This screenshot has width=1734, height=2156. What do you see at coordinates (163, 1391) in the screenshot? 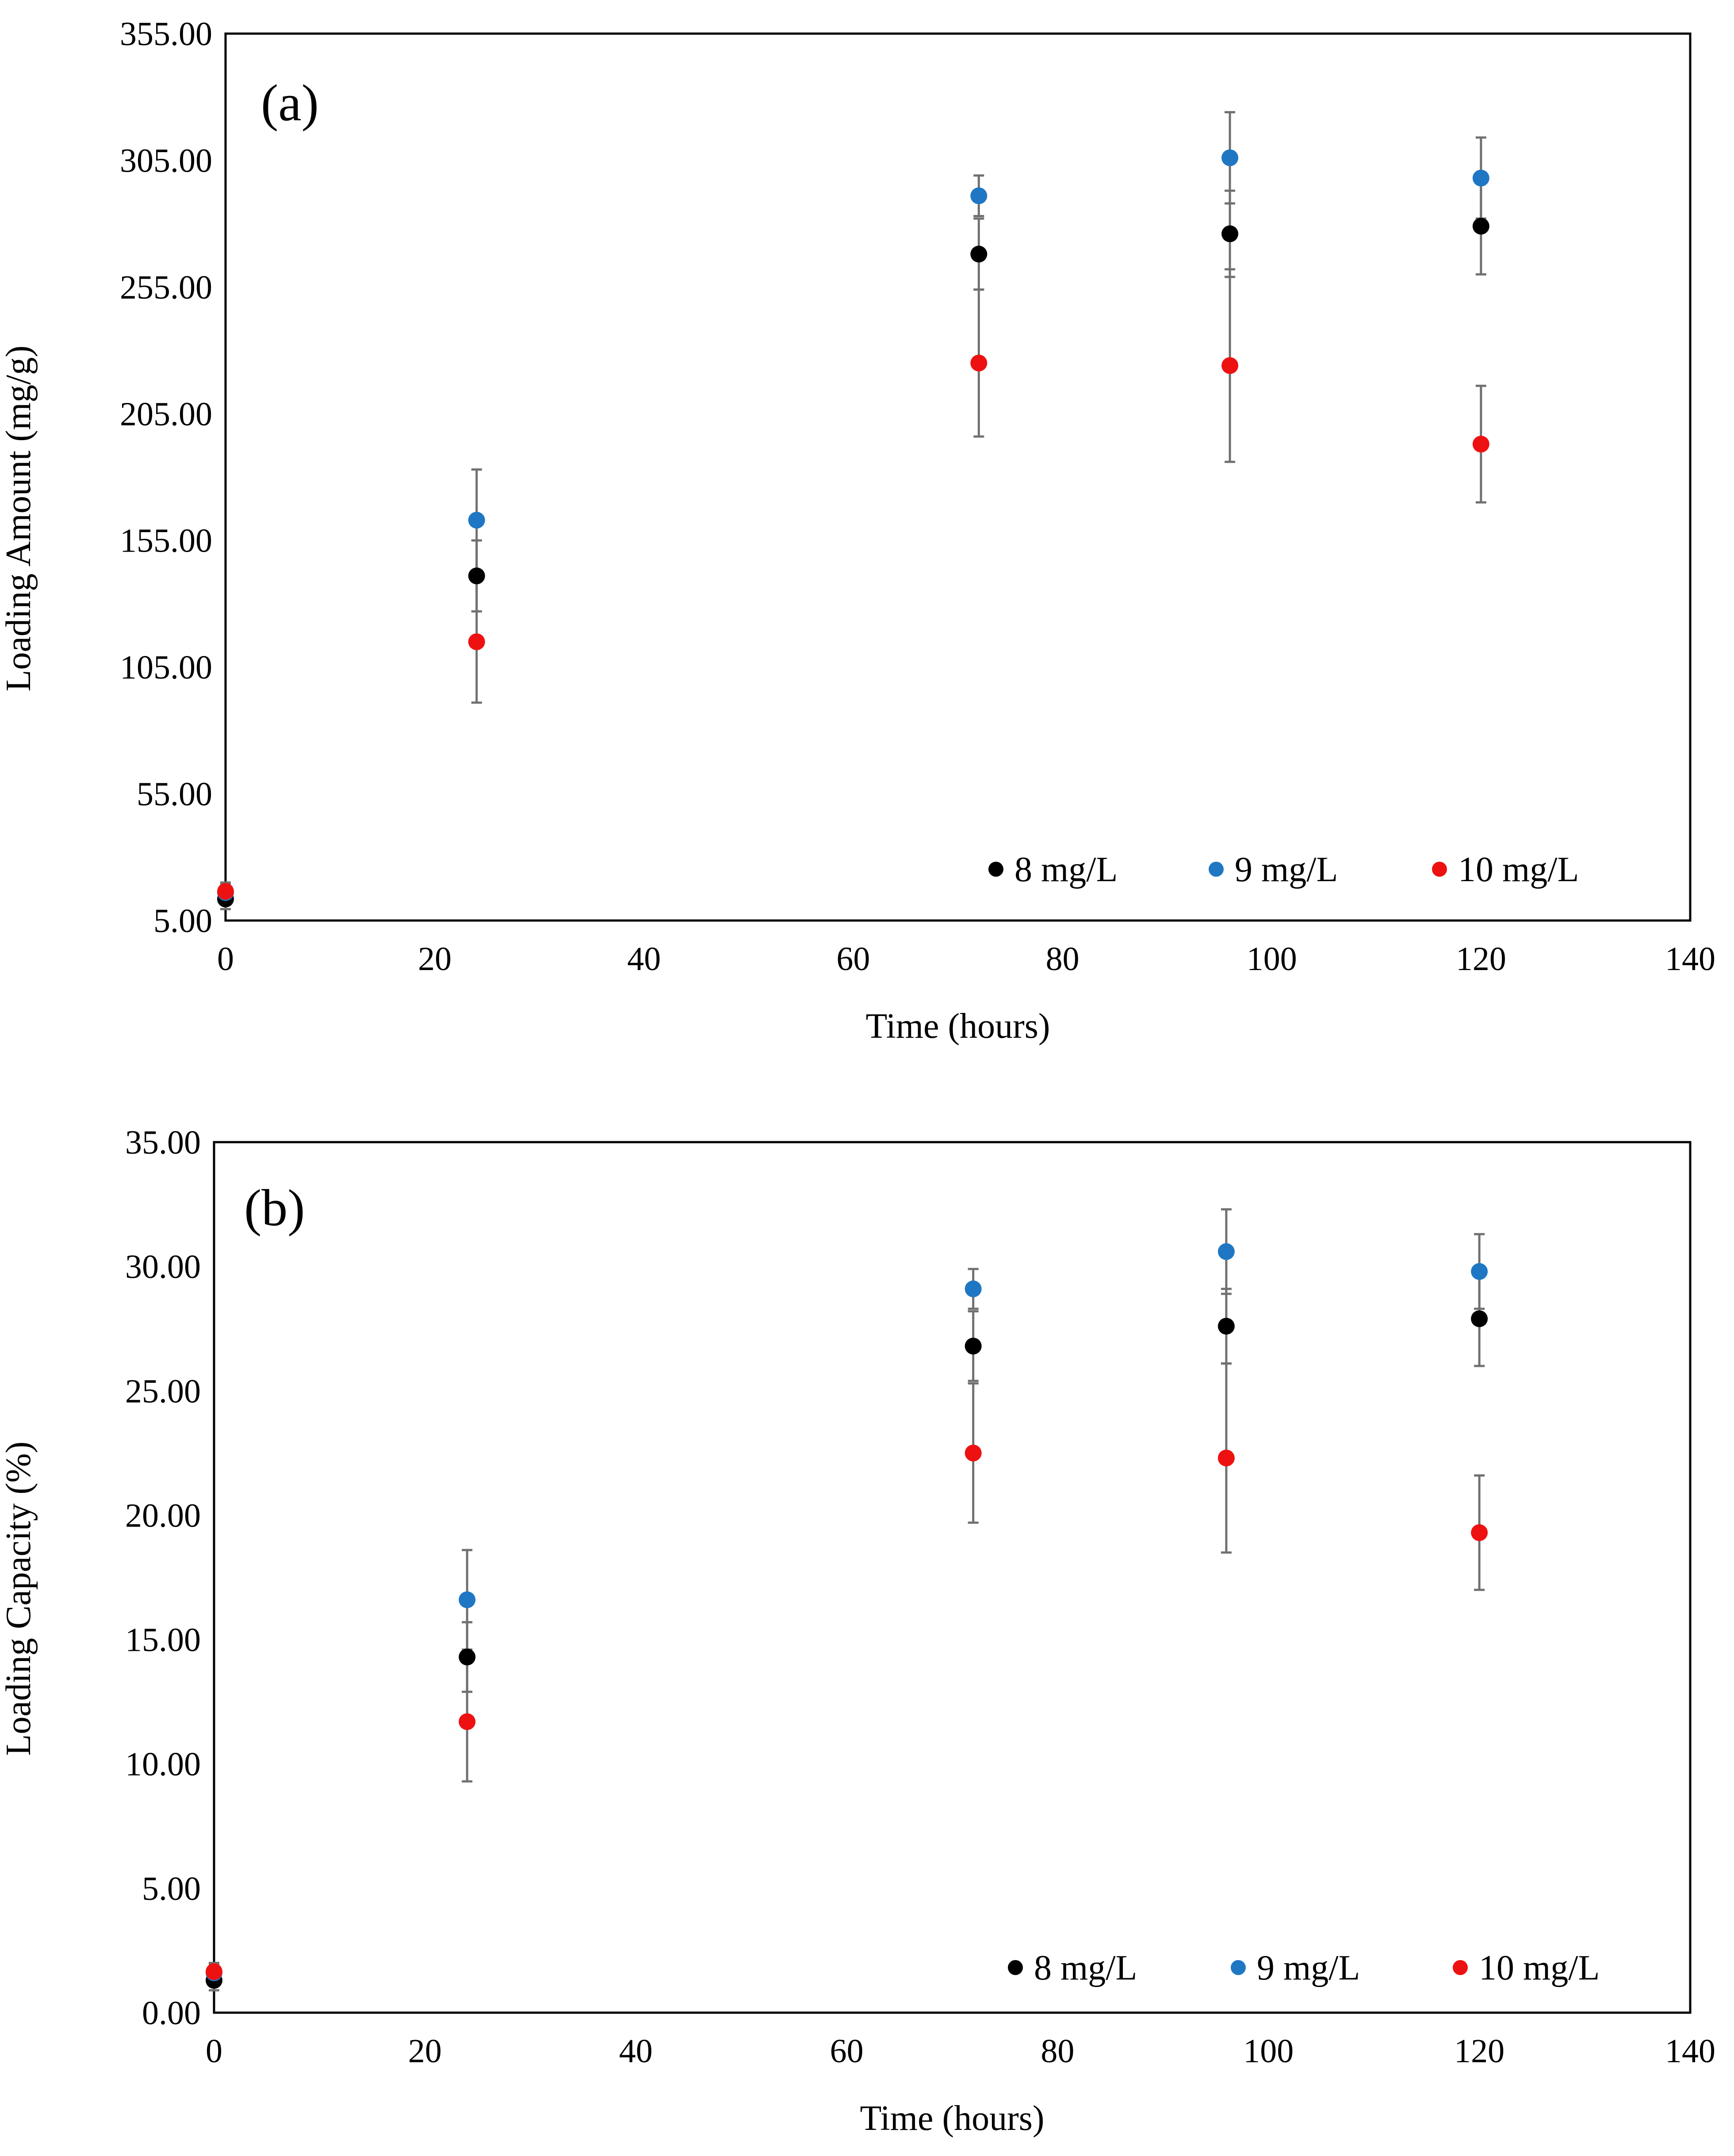
I see `y-tick-label: 25.00` at bounding box center [163, 1391].